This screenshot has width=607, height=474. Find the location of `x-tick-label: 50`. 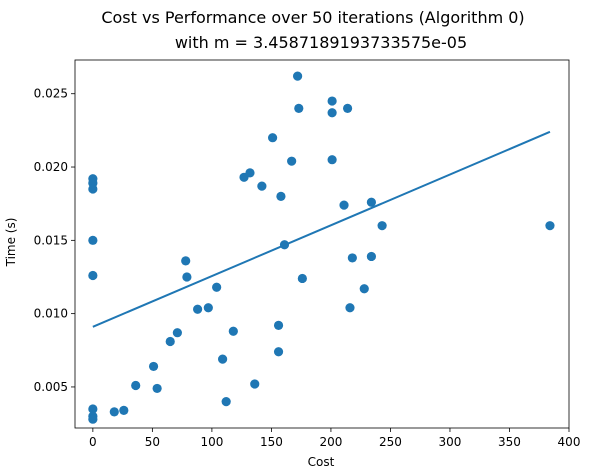

x-tick-label: 50 is located at coordinates (152, 442).